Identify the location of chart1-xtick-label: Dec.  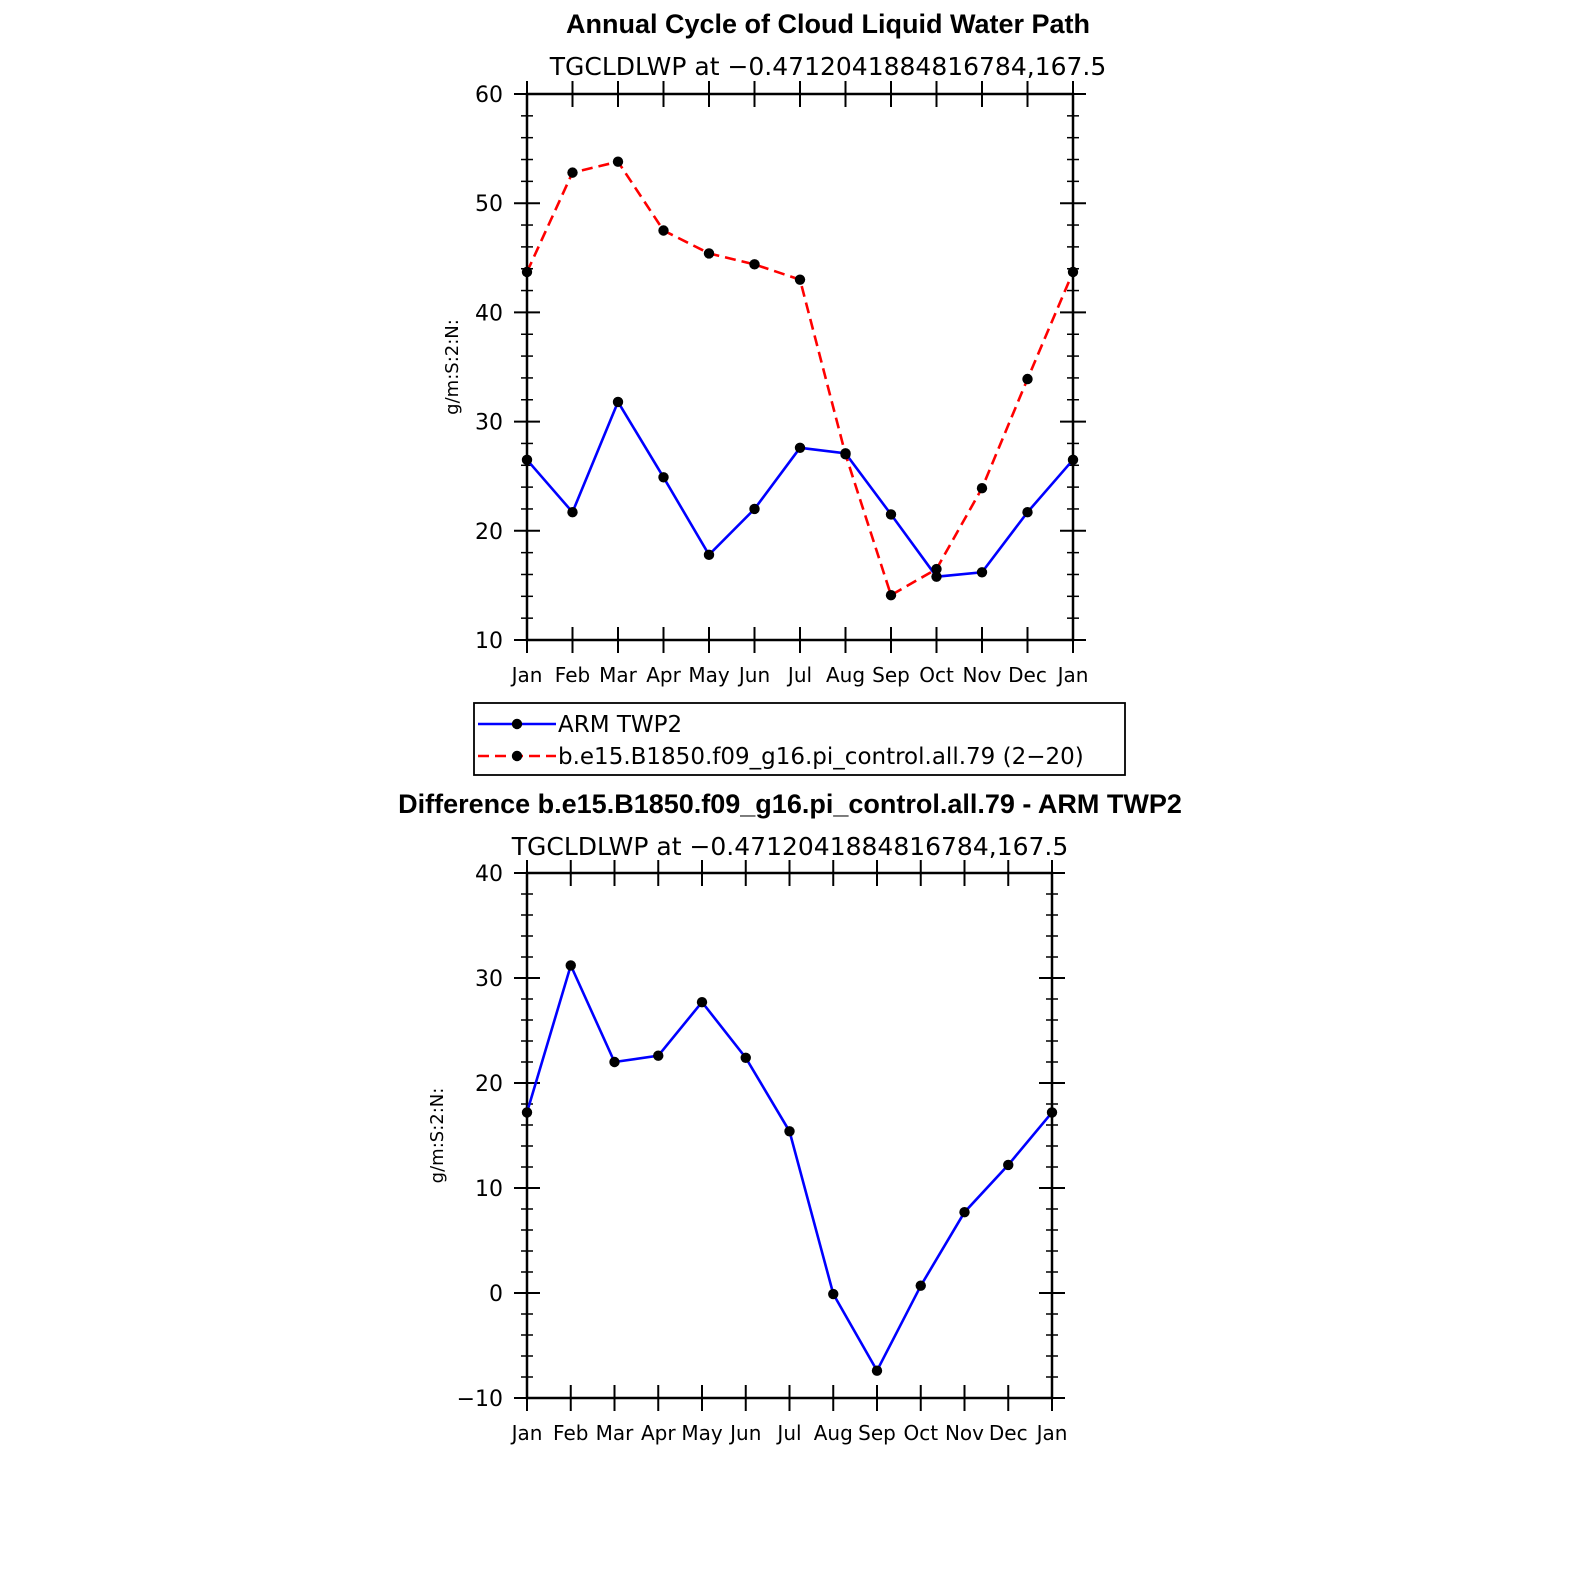
(1008, 1433).